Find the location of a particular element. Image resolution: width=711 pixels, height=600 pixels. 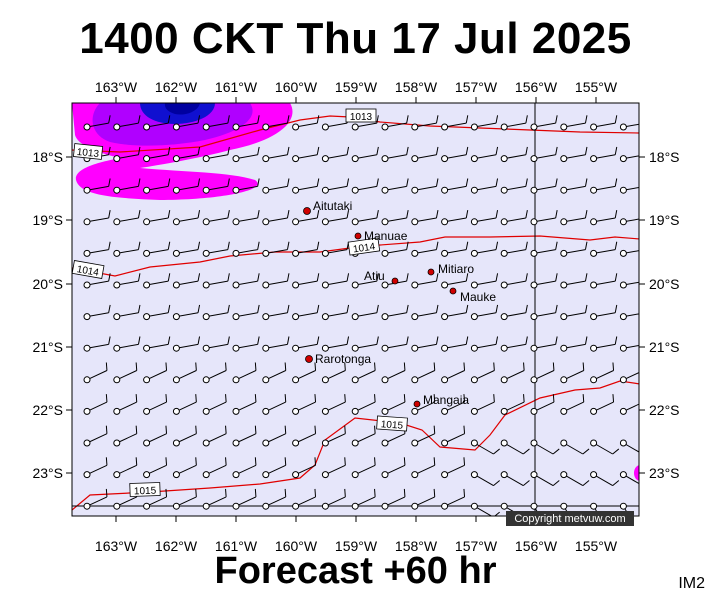

map-title: 1400 CKT Thu 17 Jul 2025 is located at coordinates (355, 38).